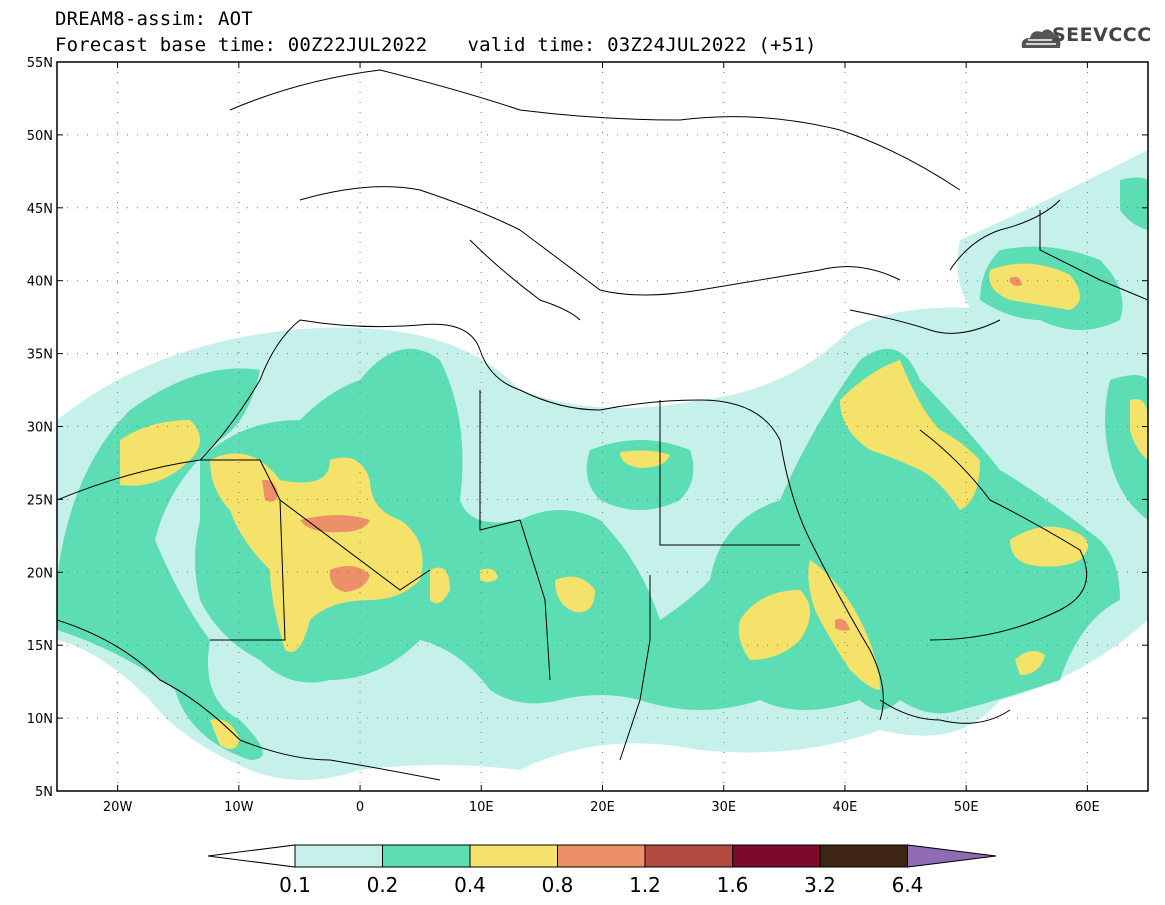  Describe the element at coordinates (40, 355) in the screenshot. I see `lat-label: 35N` at that location.